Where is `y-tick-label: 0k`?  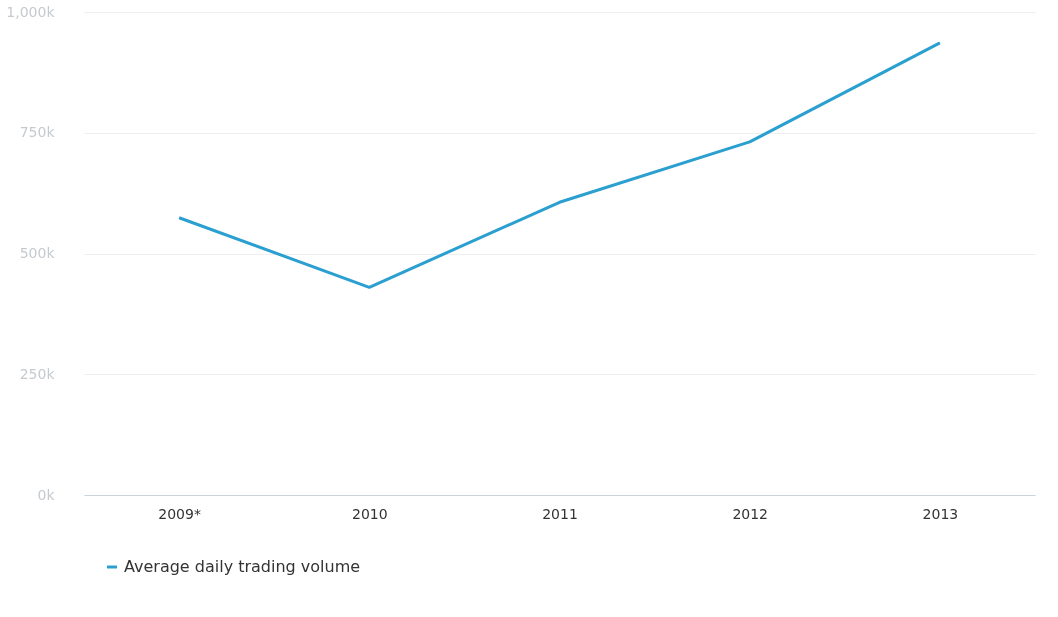 y-tick-label: 0k is located at coordinates (46, 494).